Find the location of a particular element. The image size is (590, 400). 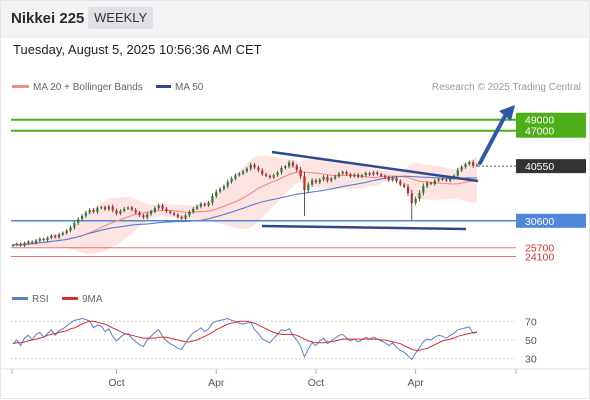

triangle-pattern is located at coordinates (388, 168).